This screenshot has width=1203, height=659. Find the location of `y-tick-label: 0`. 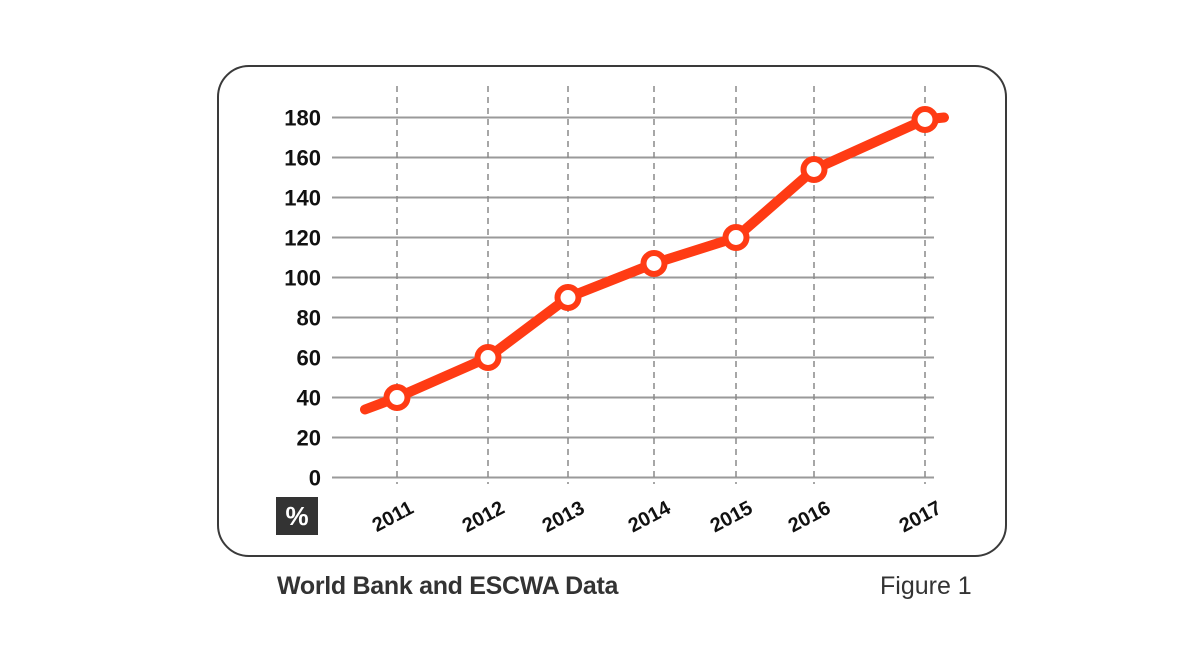

y-tick-label: 0 is located at coordinates (315, 478).